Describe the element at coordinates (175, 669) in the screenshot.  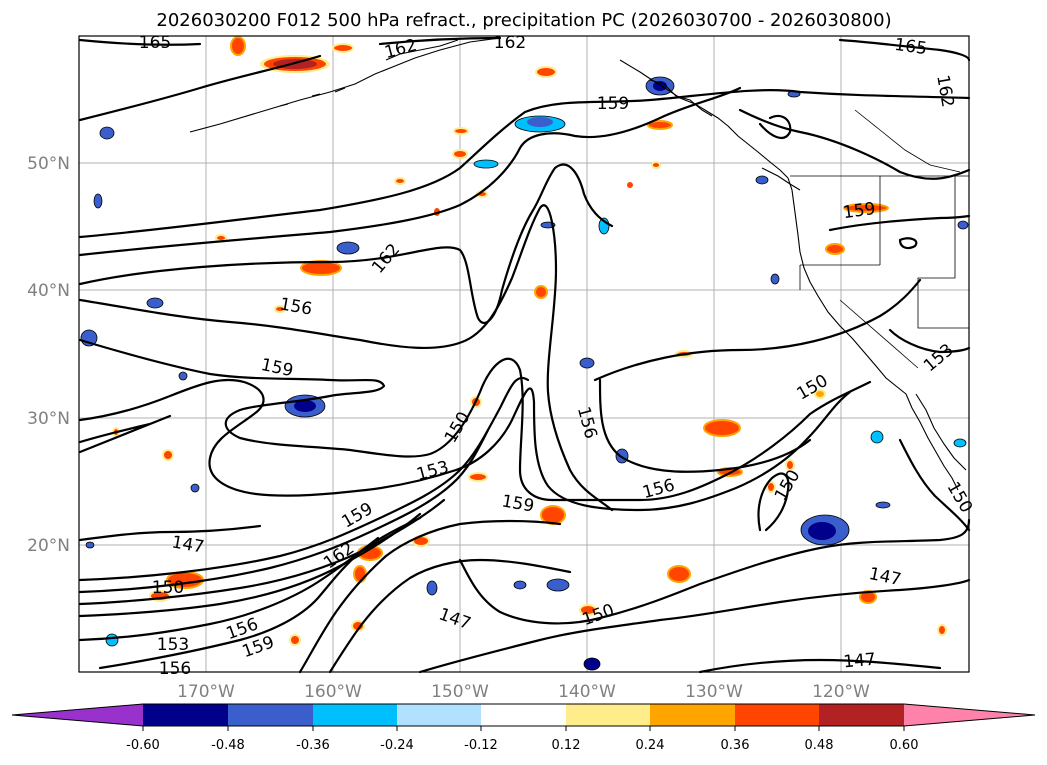
I see `contour-label: 156` at that location.